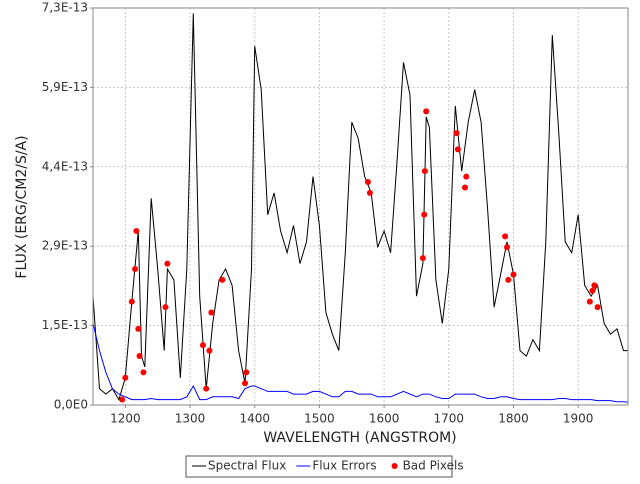 This screenshot has width=640, height=484. I want to click on y-tick-label: 2,9E-13, so click(65, 246).